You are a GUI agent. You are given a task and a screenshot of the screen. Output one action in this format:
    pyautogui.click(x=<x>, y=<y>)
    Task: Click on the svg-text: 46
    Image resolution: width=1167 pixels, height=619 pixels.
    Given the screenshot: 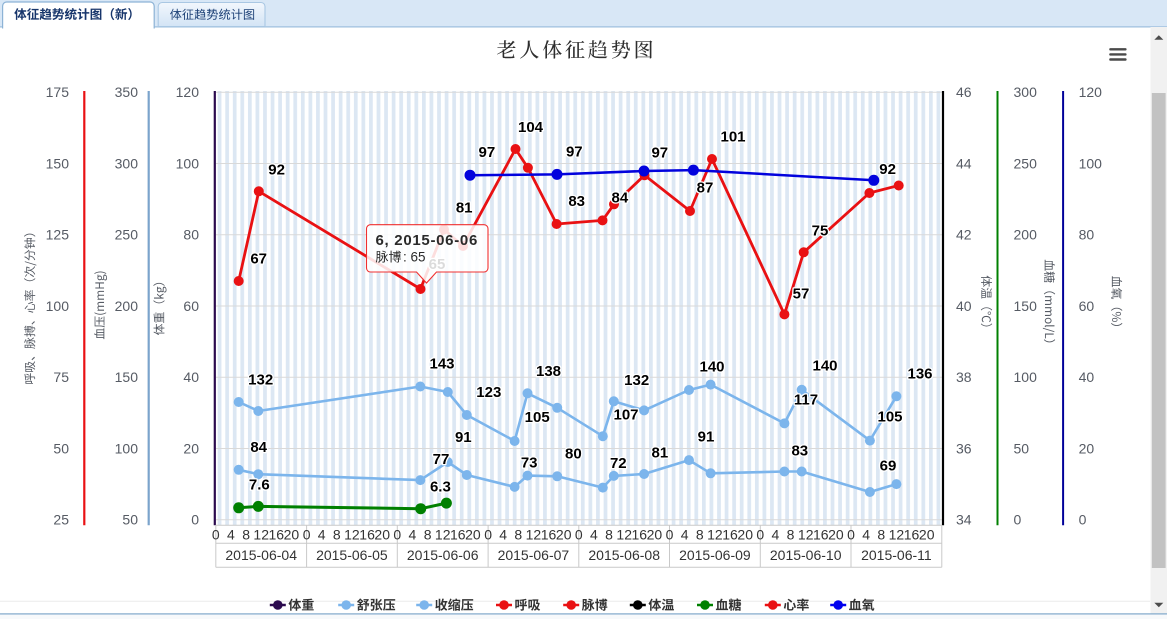 What is the action you would take?
    pyautogui.click(x=964, y=92)
    